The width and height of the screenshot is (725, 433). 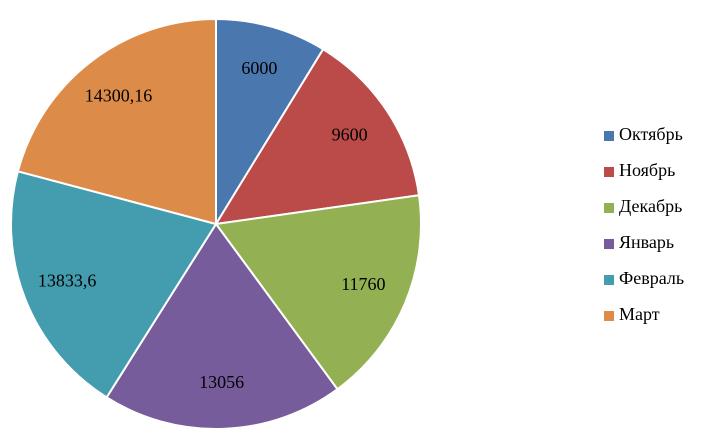 What do you see at coordinates (350, 134) in the screenshot?
I see `data-label: 9600` at bounding box center [350, 134].